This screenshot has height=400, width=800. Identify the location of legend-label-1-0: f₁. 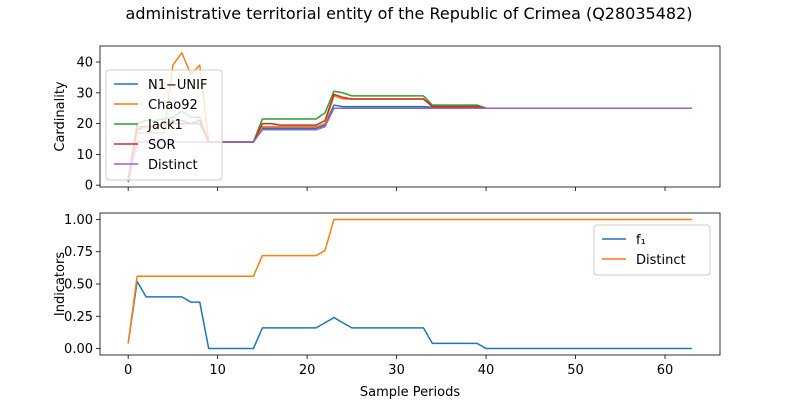
(641, 240).